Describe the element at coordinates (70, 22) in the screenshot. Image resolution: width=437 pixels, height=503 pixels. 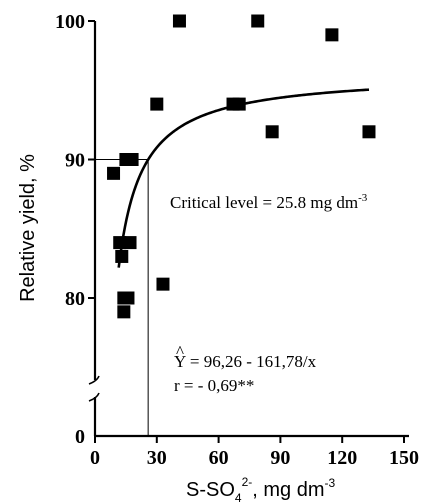
I see `y-tick-label-100: 100` at that location.